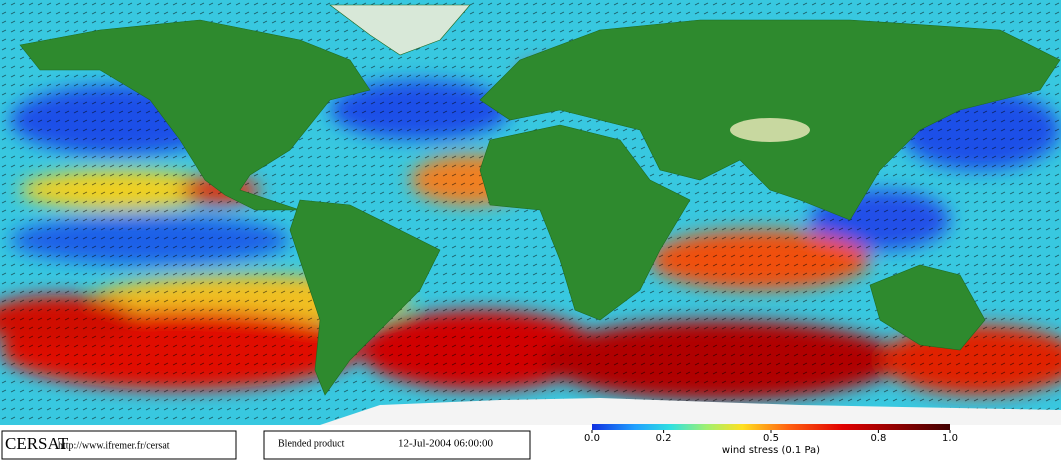 The width and height of the screenshot is (1061, 462). I want to click on colorbar-tick-label: 0.5, so click(771, 438).